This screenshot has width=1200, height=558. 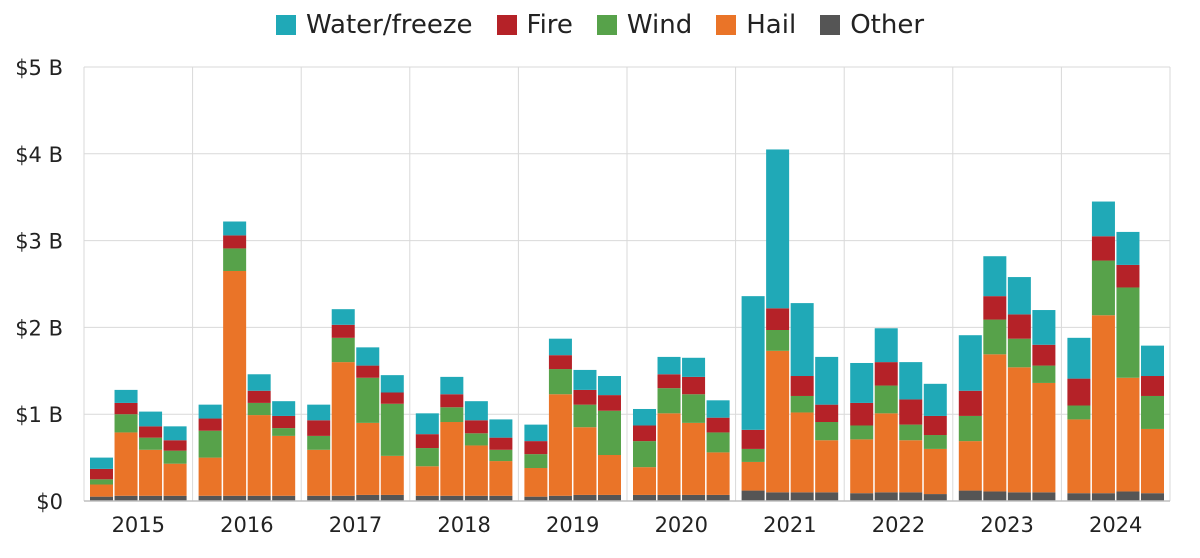 I want to click on x-tick-label: 2020, so click(x=681, y=525).